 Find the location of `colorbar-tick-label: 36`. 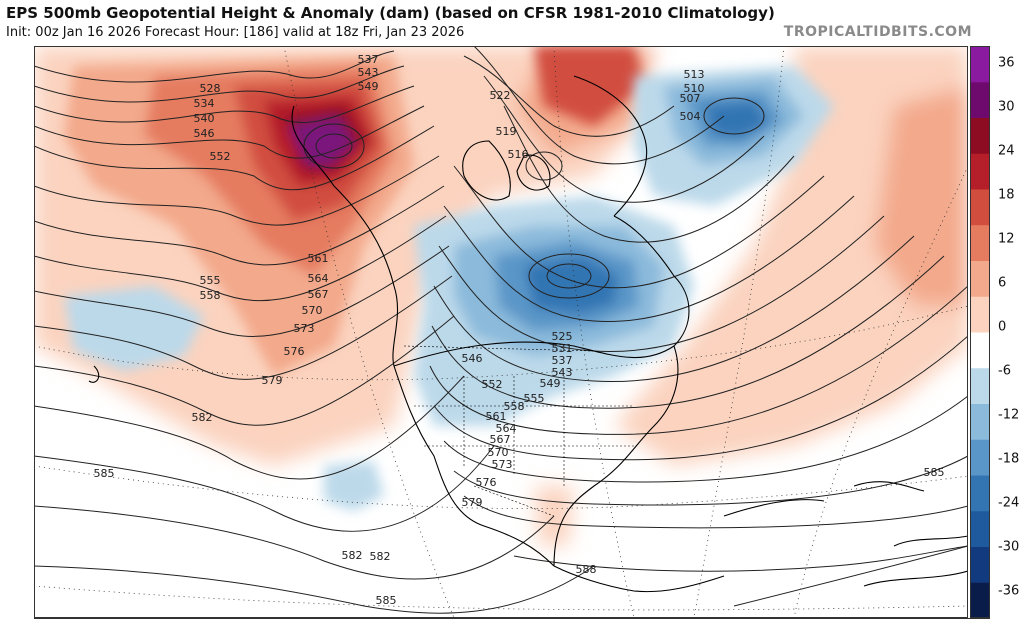

colorbar-tick-label: 36 is located at coordinates (1006, 63).